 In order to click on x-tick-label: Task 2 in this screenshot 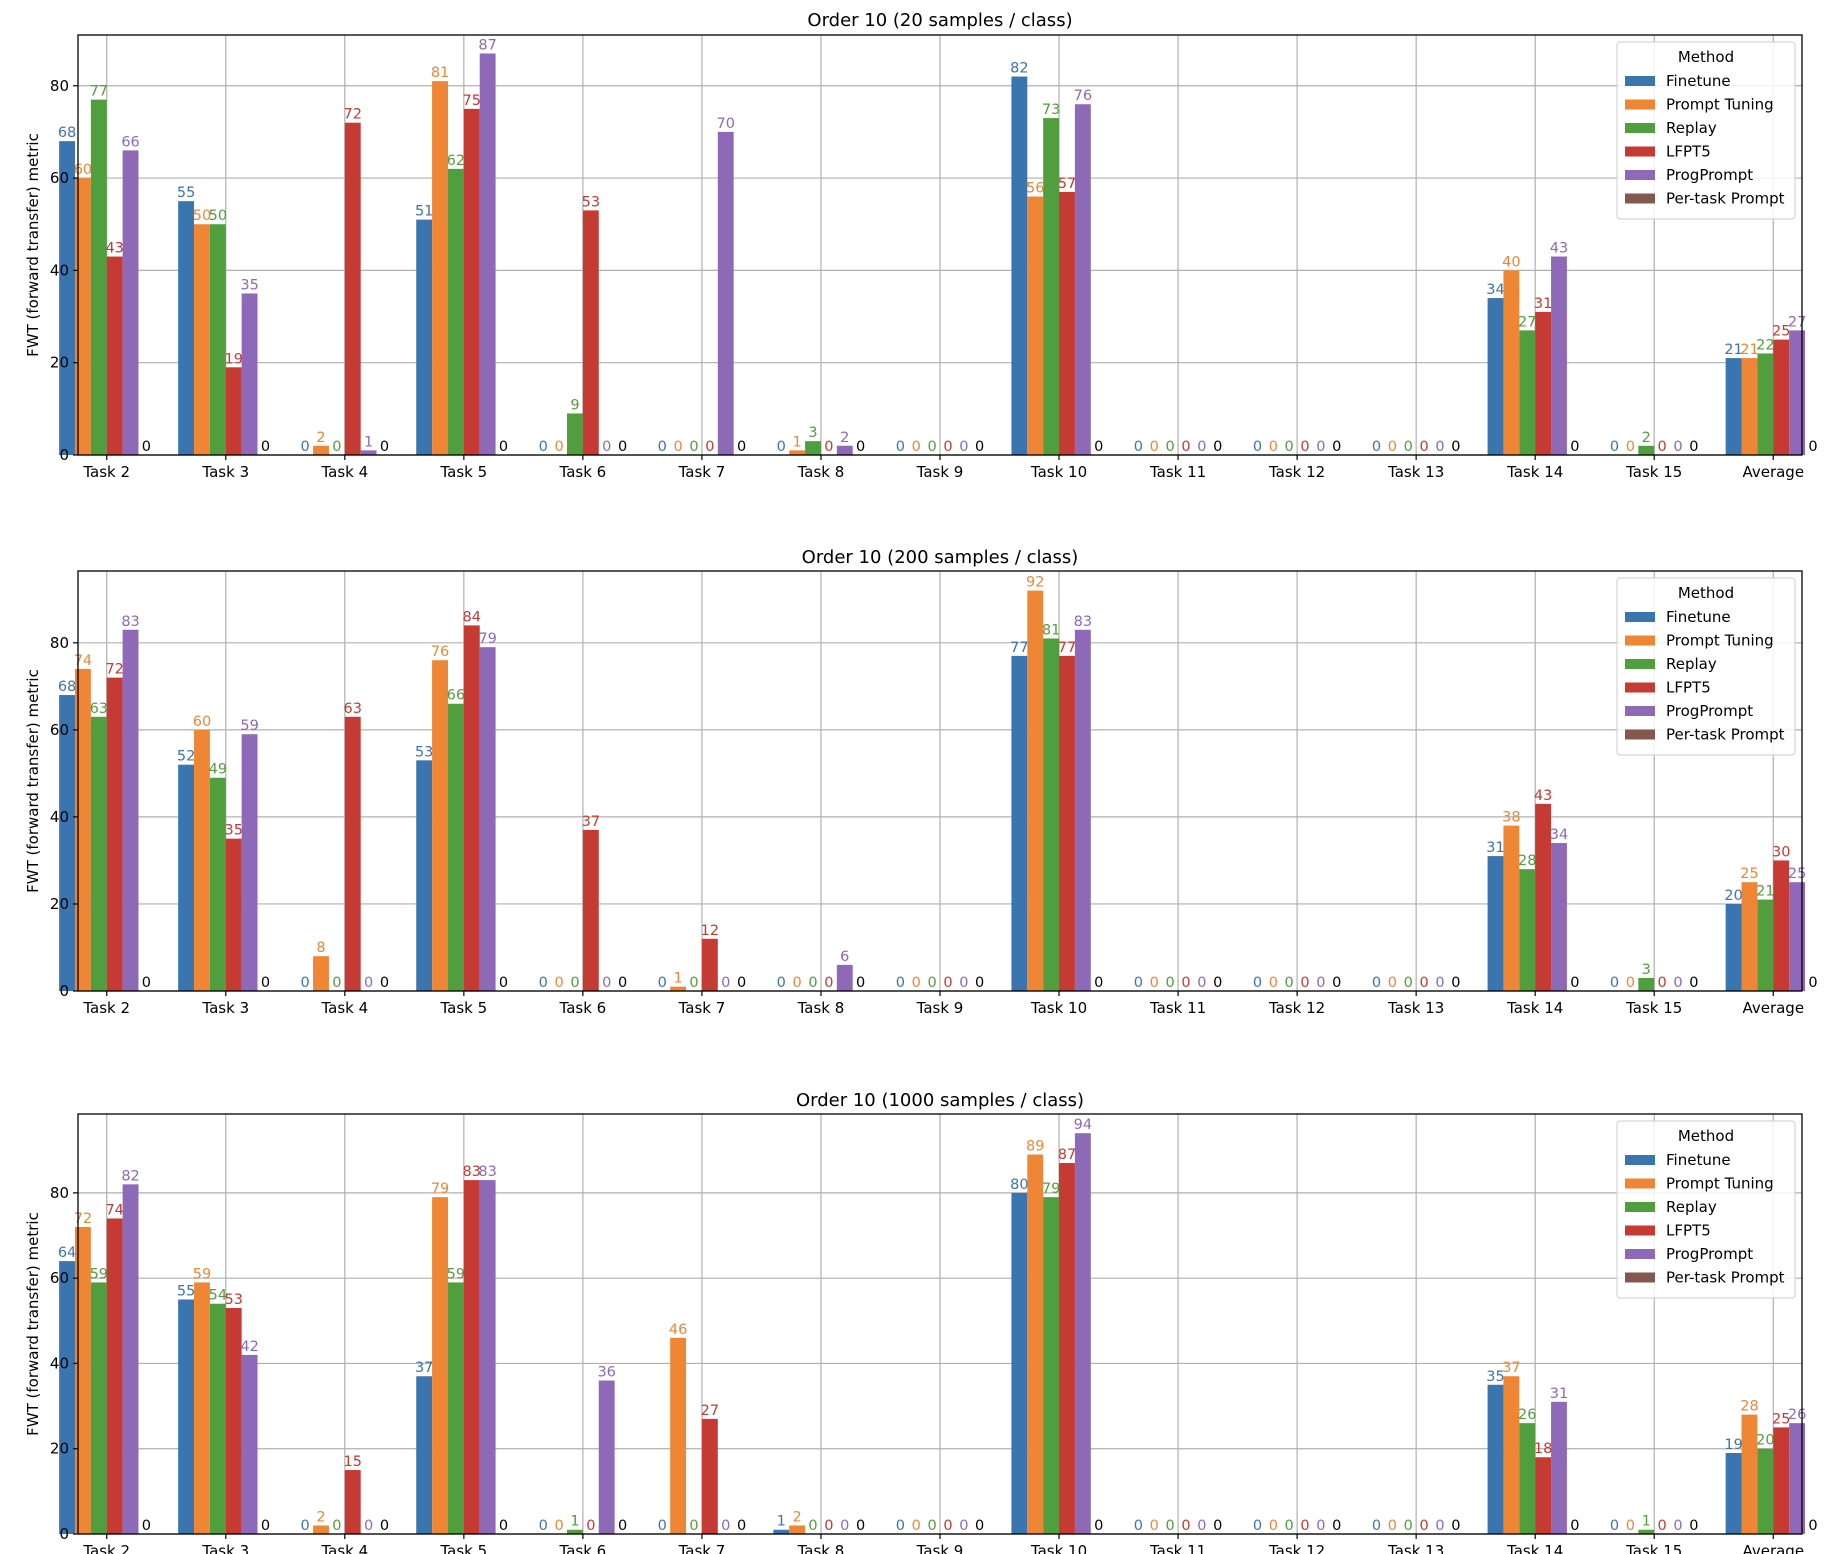, I will do `click(106, 1548)`.